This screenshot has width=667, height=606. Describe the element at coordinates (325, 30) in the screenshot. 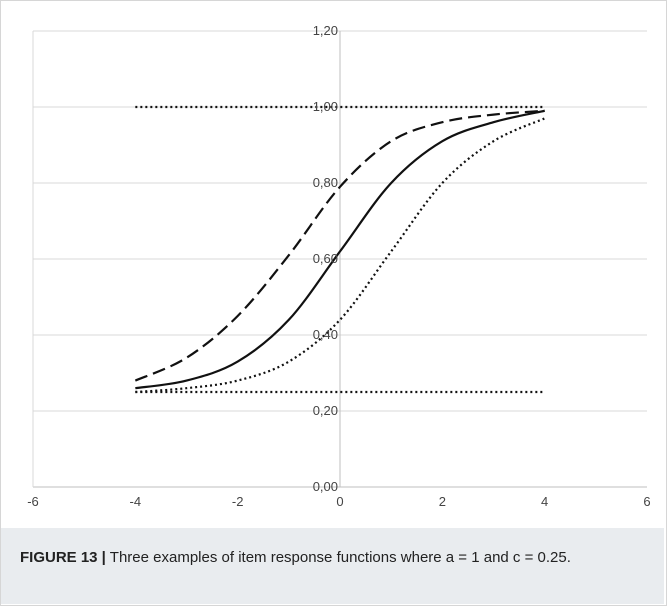

I see `y-tick-label: 1,20` at that location.